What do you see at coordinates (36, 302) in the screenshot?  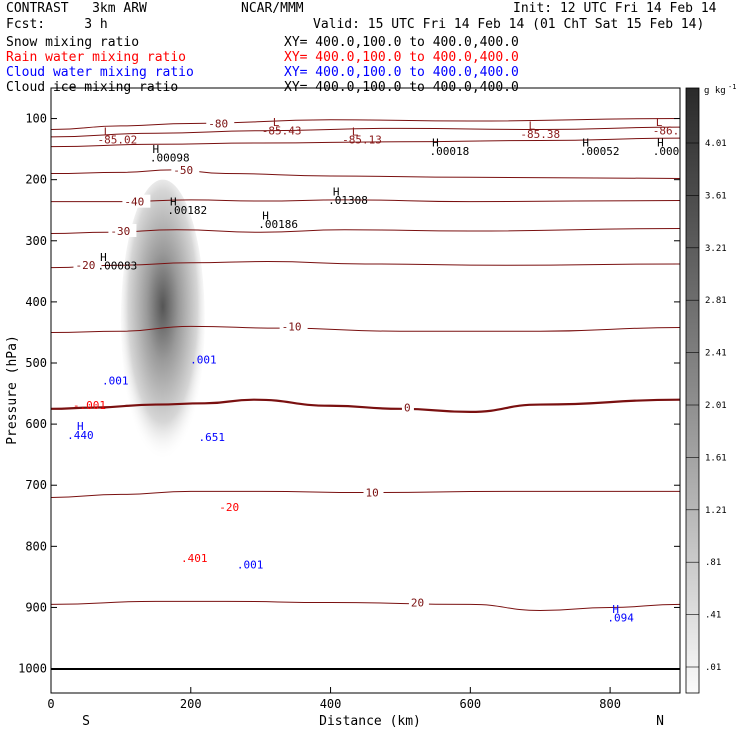 I see `y-tick-label: 400` at bounding box center [36, 302].